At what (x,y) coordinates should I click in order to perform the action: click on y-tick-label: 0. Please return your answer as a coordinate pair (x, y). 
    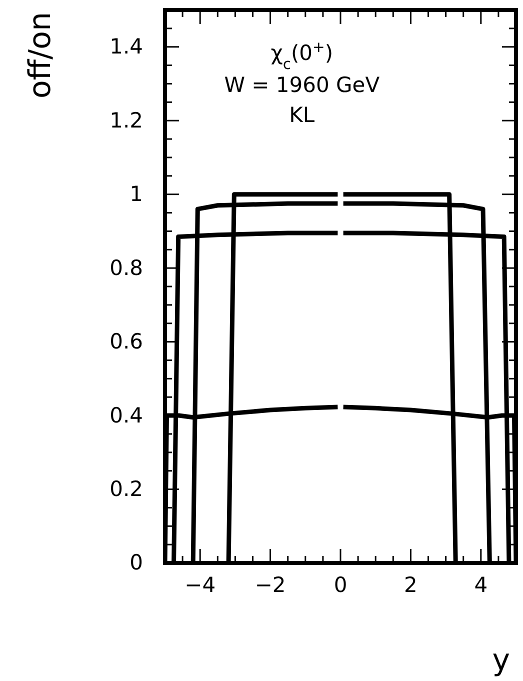
    Looking at the image, I should click on (136, 562).